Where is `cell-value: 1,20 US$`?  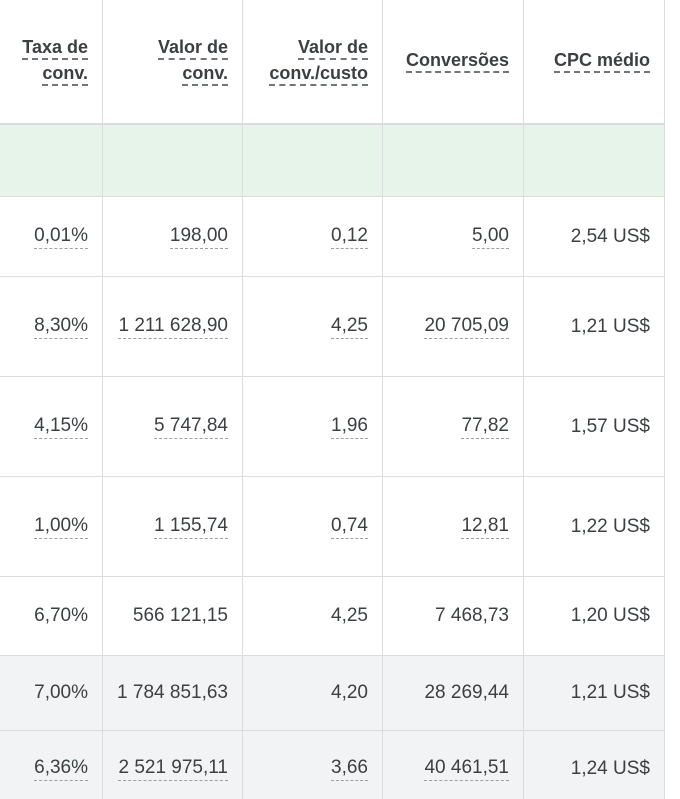 cell-value: 1,20 US$ is located at coordinates (610, 615).